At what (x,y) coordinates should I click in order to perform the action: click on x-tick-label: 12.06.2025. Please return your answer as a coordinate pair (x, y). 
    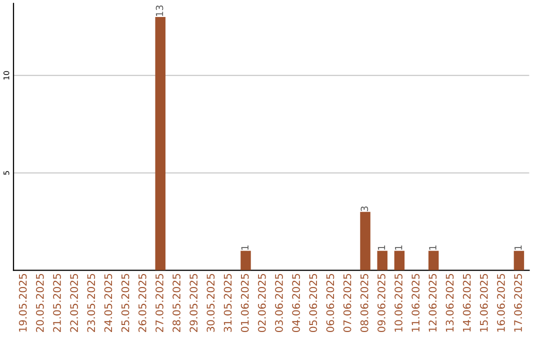
    Looking at the image, I should click on (432, 303).